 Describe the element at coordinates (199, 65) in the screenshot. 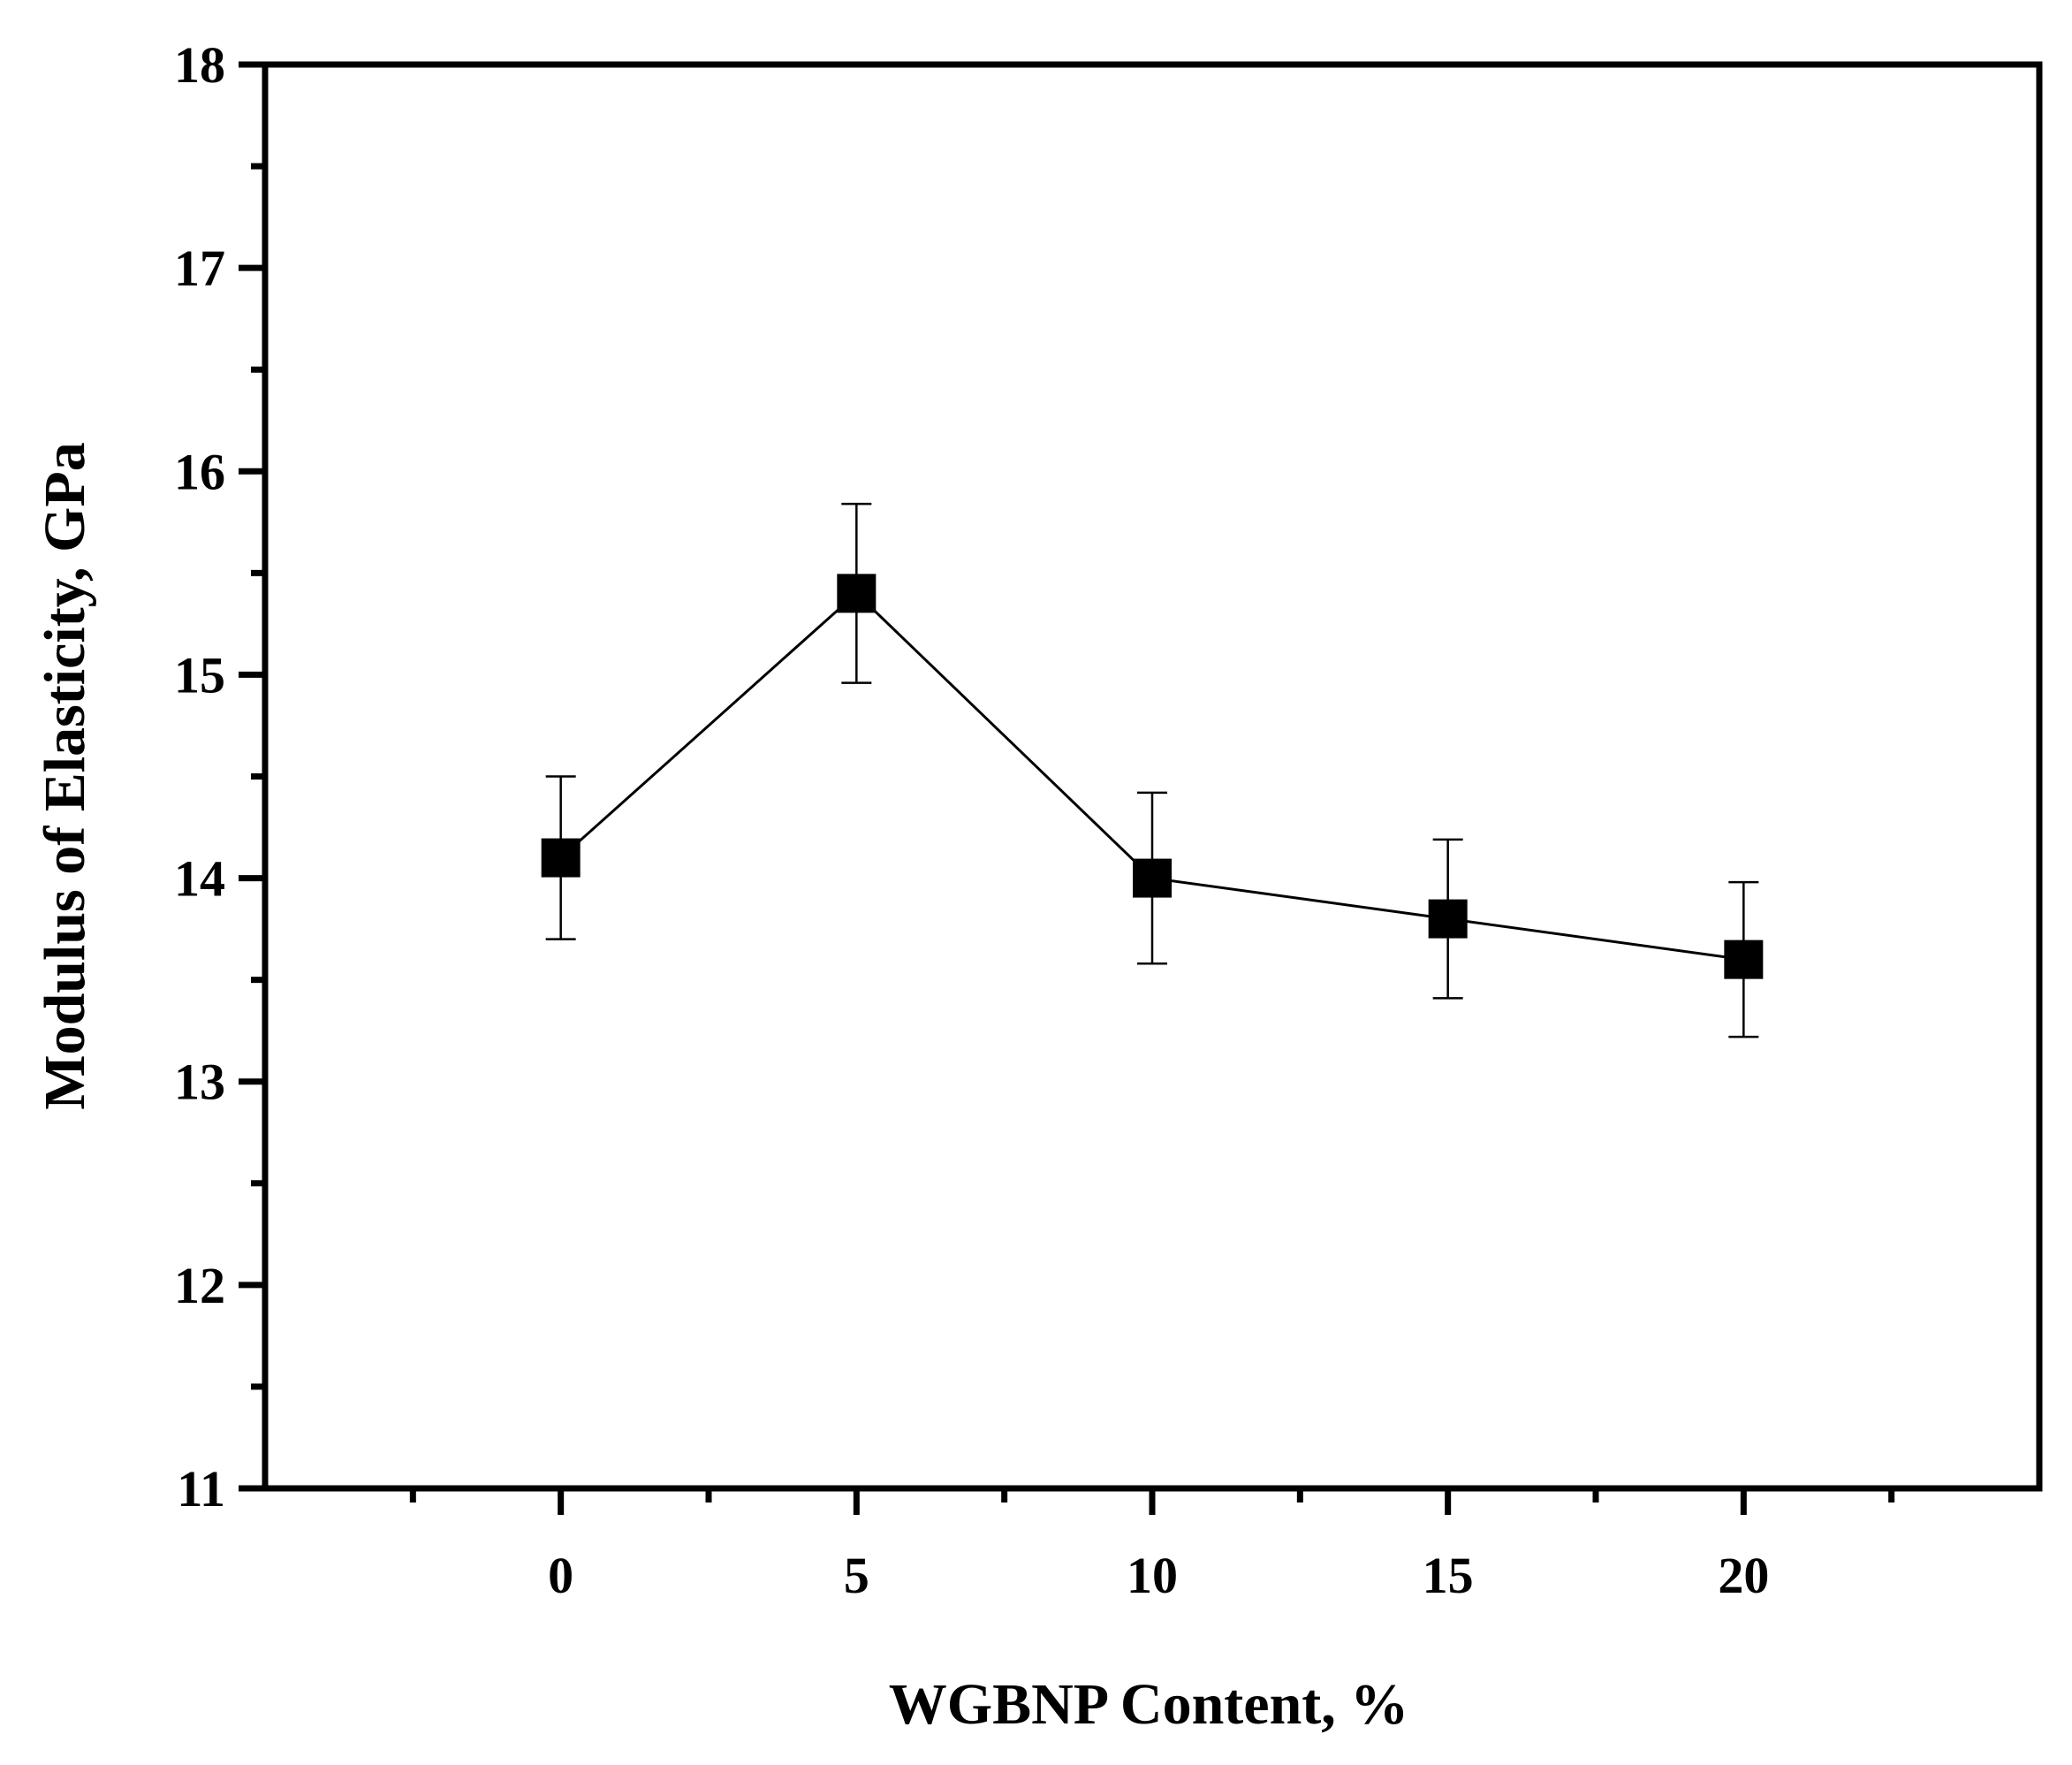

I see `y-tick-label: 18` at that location.